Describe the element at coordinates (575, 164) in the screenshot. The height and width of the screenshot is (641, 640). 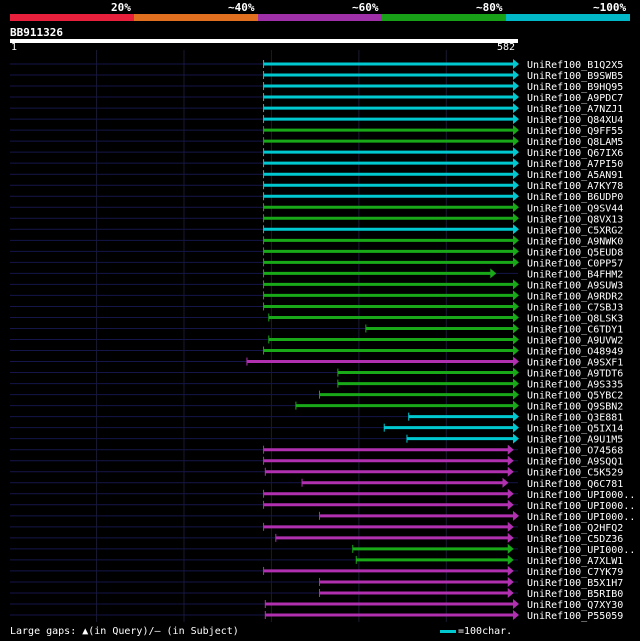
I see `hit-label: UniRef100_A7PI50` at that location.